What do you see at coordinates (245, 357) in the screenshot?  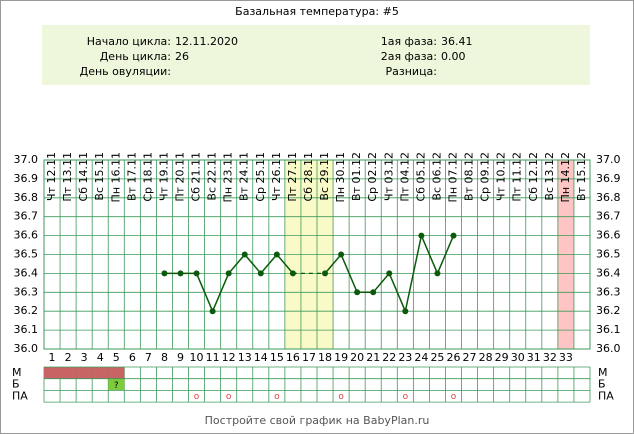 I see `day-number: 13` at bounding box center [245, 357].